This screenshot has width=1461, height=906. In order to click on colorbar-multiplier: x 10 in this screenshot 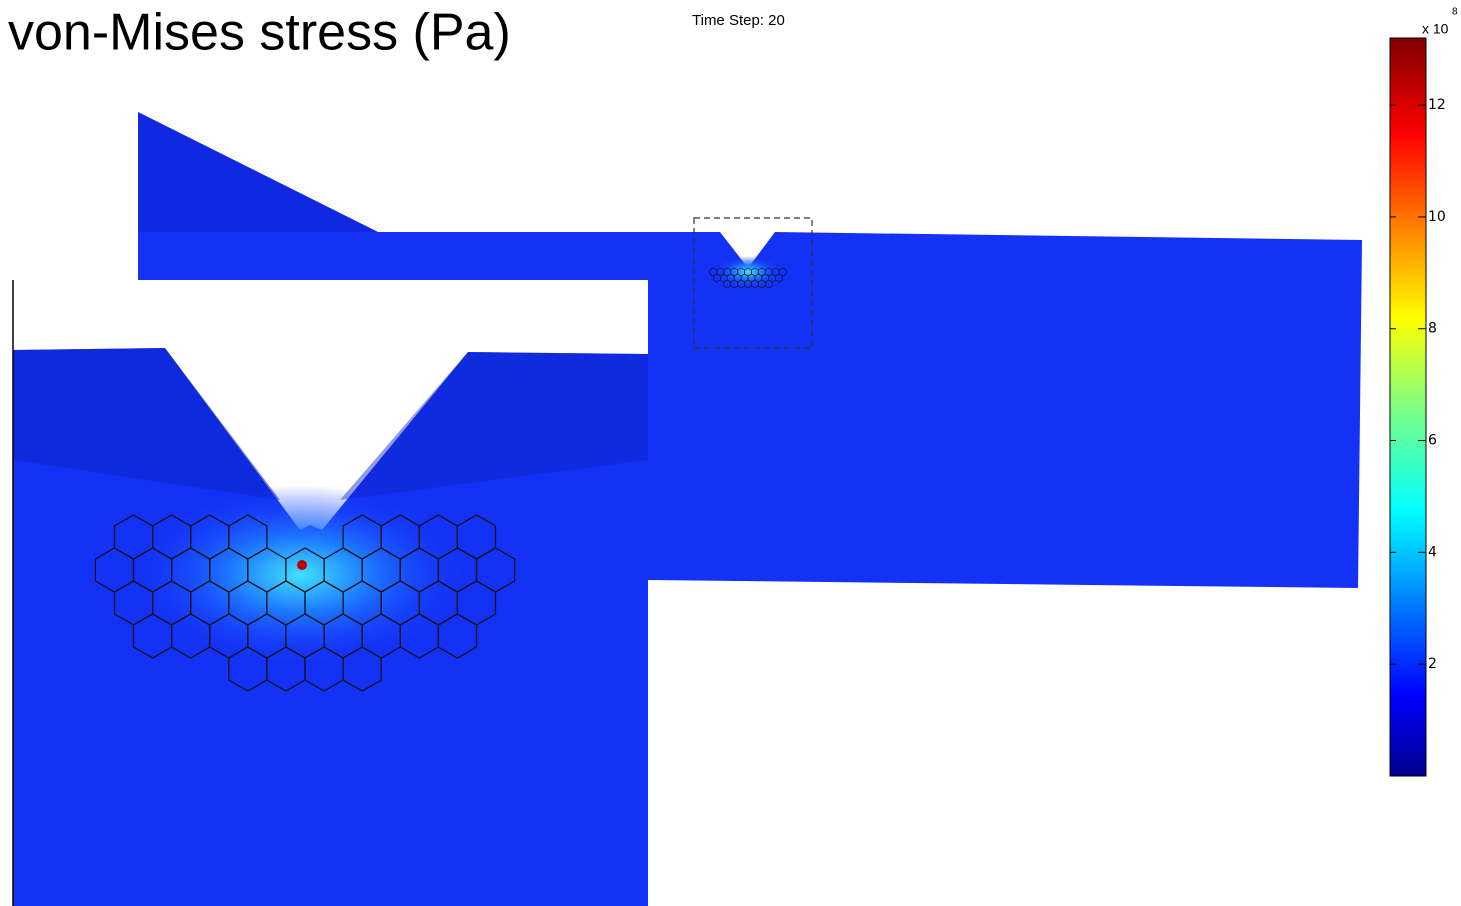, I will do `click(1435, 29)`.